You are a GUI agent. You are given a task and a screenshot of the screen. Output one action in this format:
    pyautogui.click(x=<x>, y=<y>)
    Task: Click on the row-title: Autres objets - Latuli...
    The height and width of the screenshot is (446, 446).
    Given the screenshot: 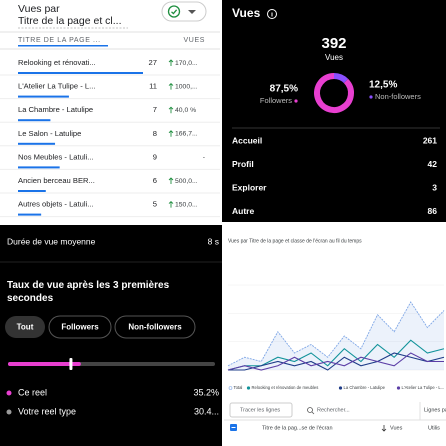 What is the action you would take?
    pyautogui.click(x=56, y=204)
    